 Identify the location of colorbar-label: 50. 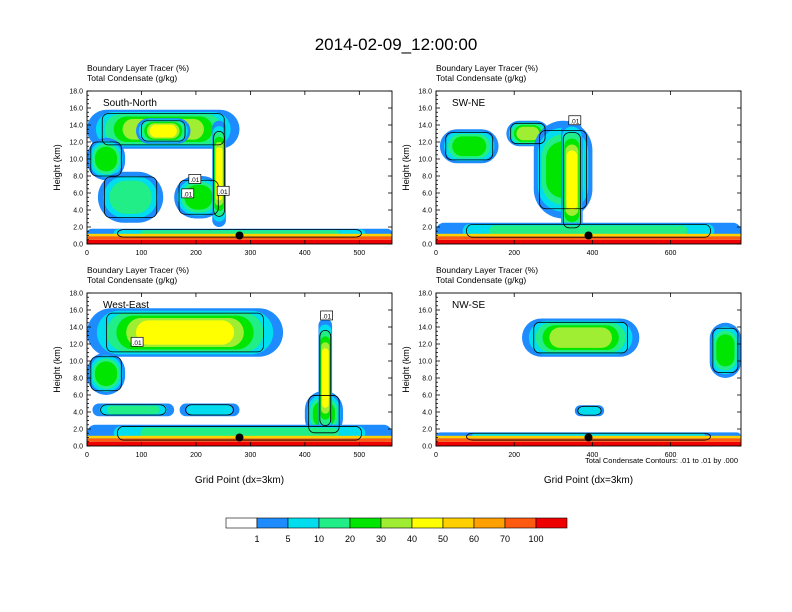
(443, 539).